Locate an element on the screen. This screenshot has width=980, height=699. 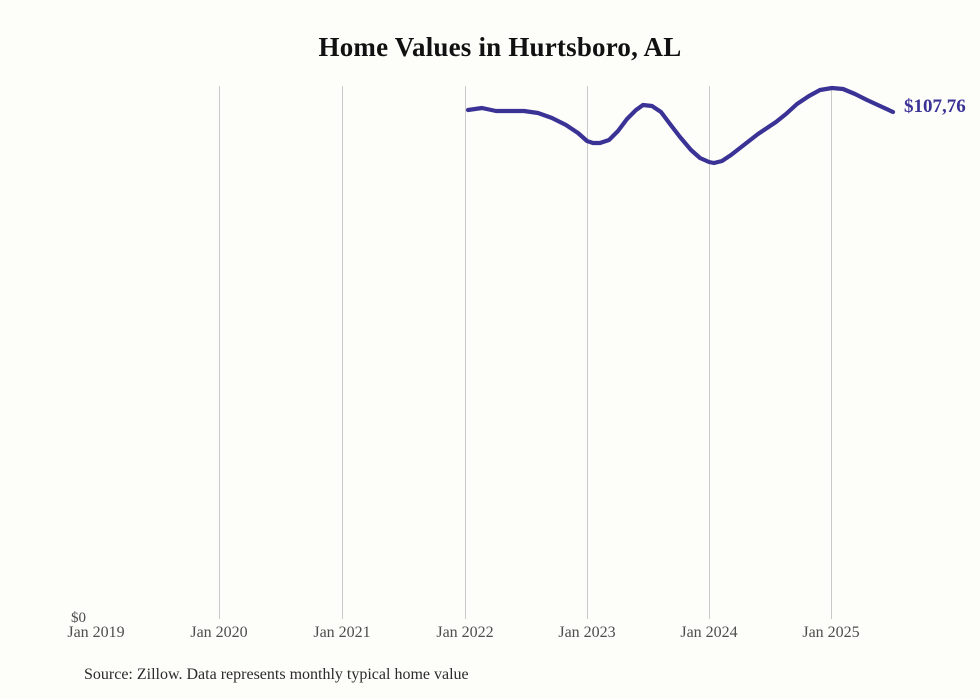
gridline-jan-2019 is located at coordinates (219, 352).